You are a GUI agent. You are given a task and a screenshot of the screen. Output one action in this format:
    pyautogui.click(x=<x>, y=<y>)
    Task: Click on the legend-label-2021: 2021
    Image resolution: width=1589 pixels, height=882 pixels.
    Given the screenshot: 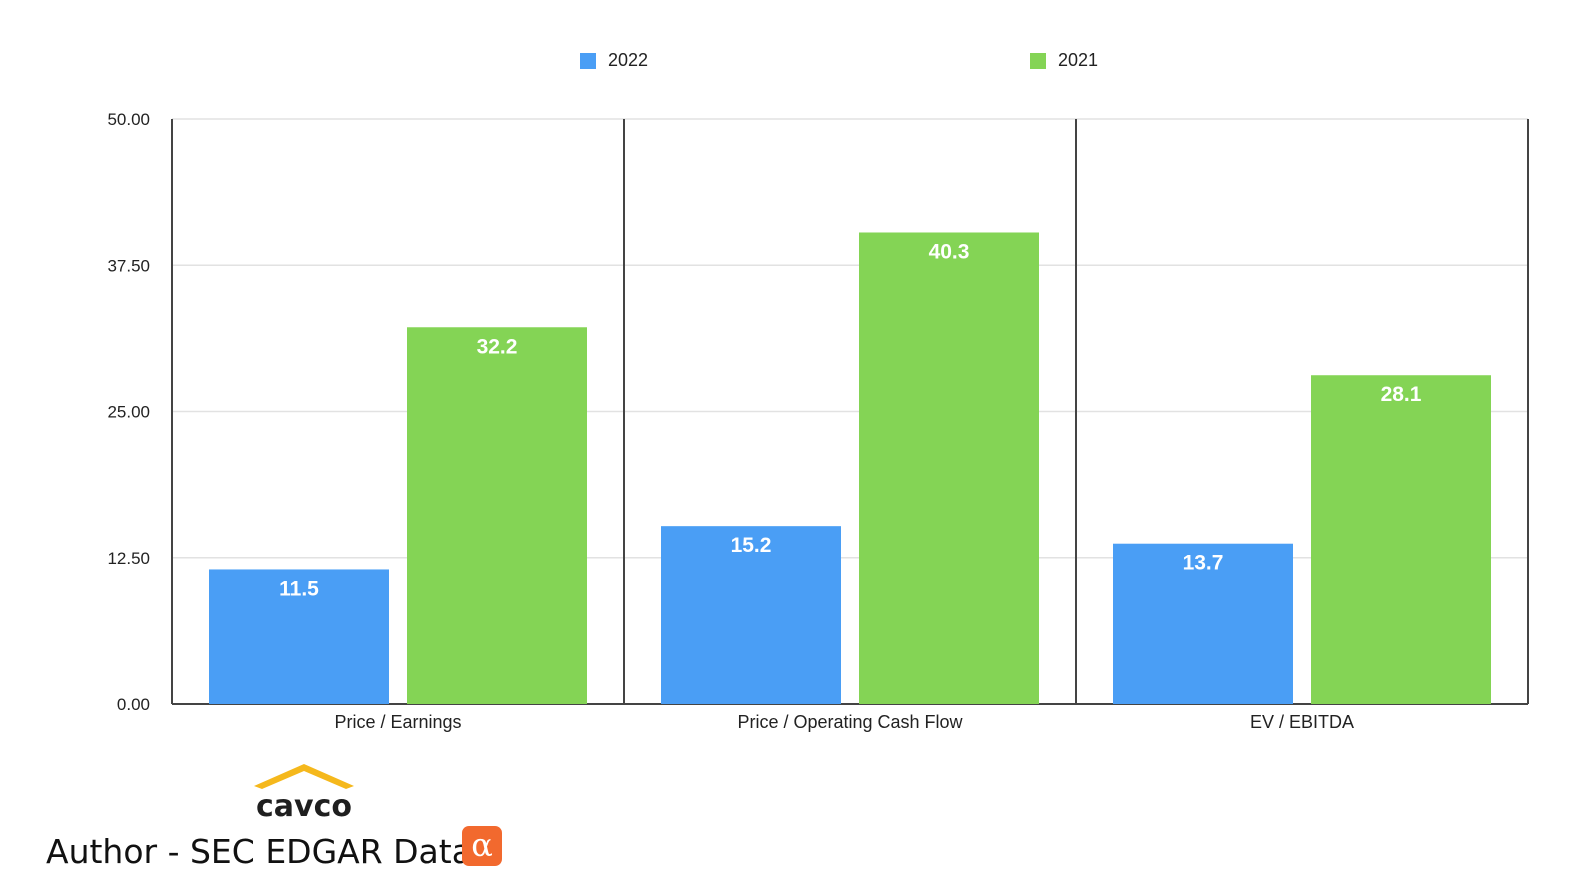 What is the action you would take?
    pyautogui.click(x=1078, y=60)
    